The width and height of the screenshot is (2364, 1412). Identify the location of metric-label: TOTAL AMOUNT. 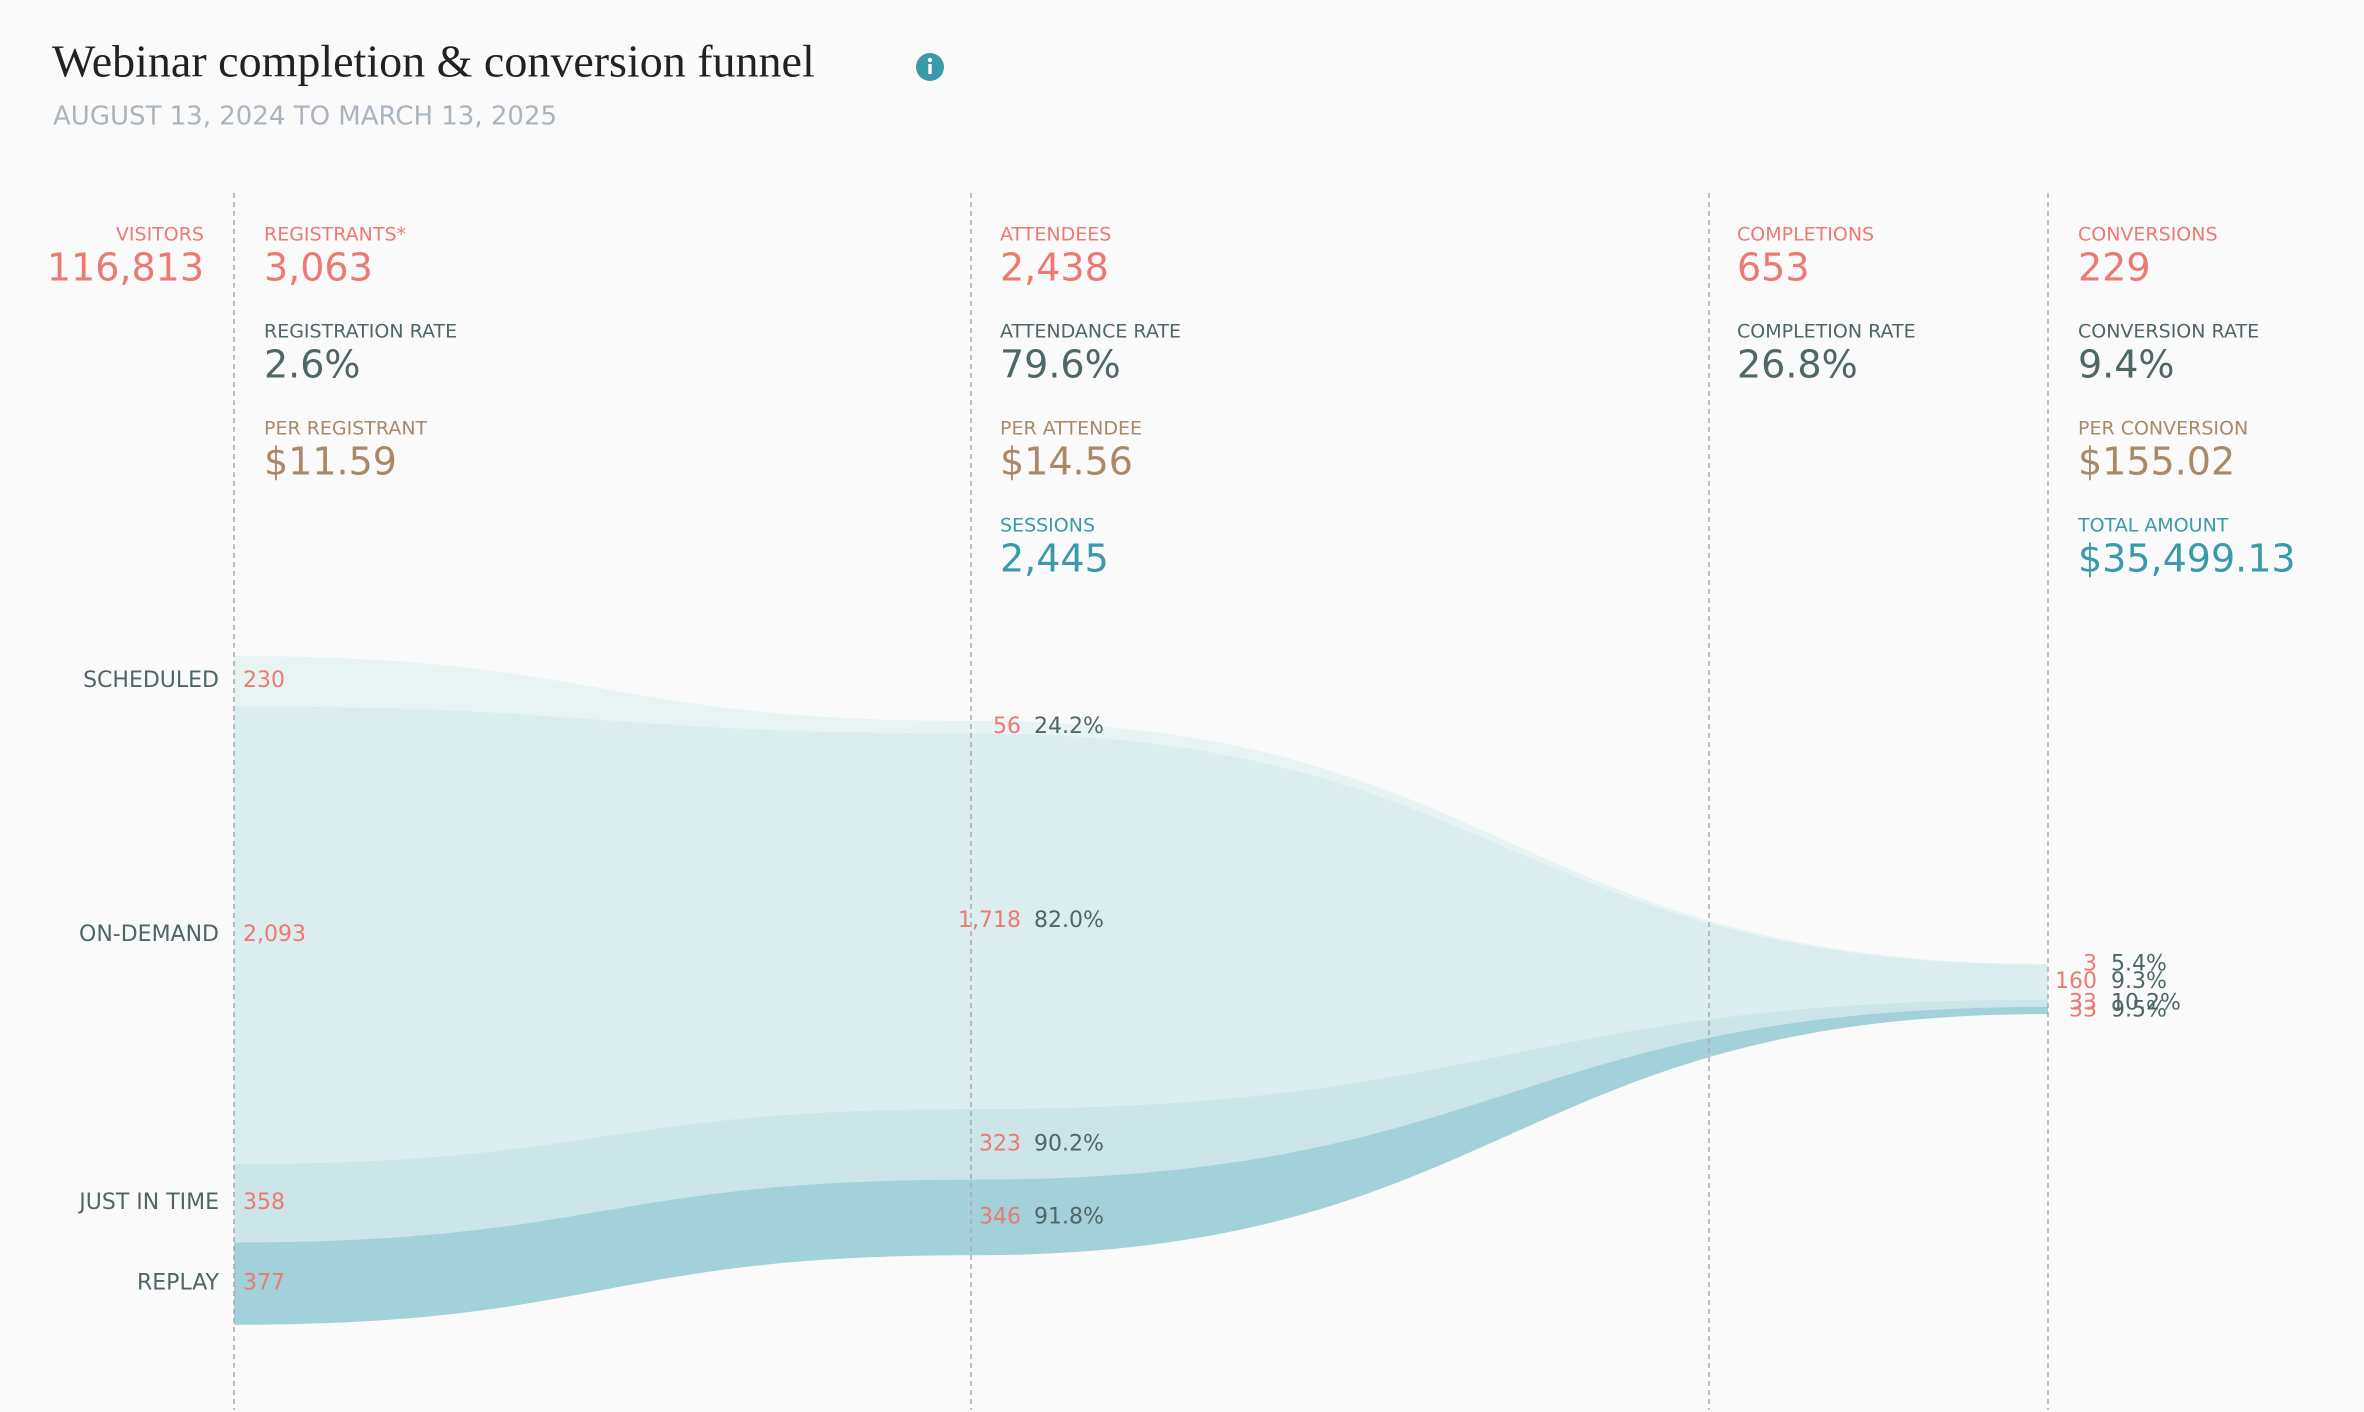
(2153, 526).